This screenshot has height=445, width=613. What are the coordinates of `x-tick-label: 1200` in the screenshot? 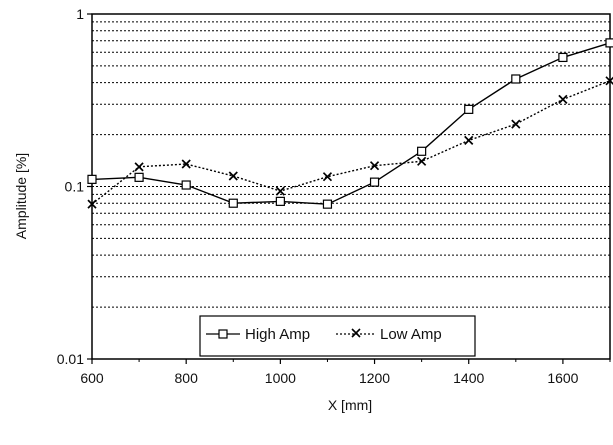 It's located at (374, 378).